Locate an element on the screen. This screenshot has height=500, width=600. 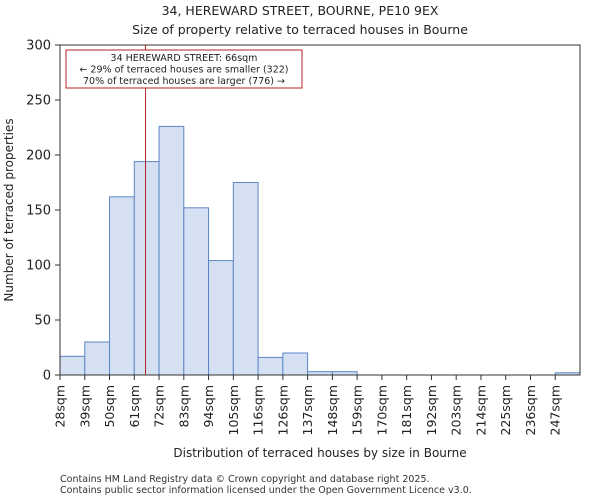
chart-title: 34, HEREWARD STREET, BOURNE, PE10 9EX is located at coordinates (300, 10).